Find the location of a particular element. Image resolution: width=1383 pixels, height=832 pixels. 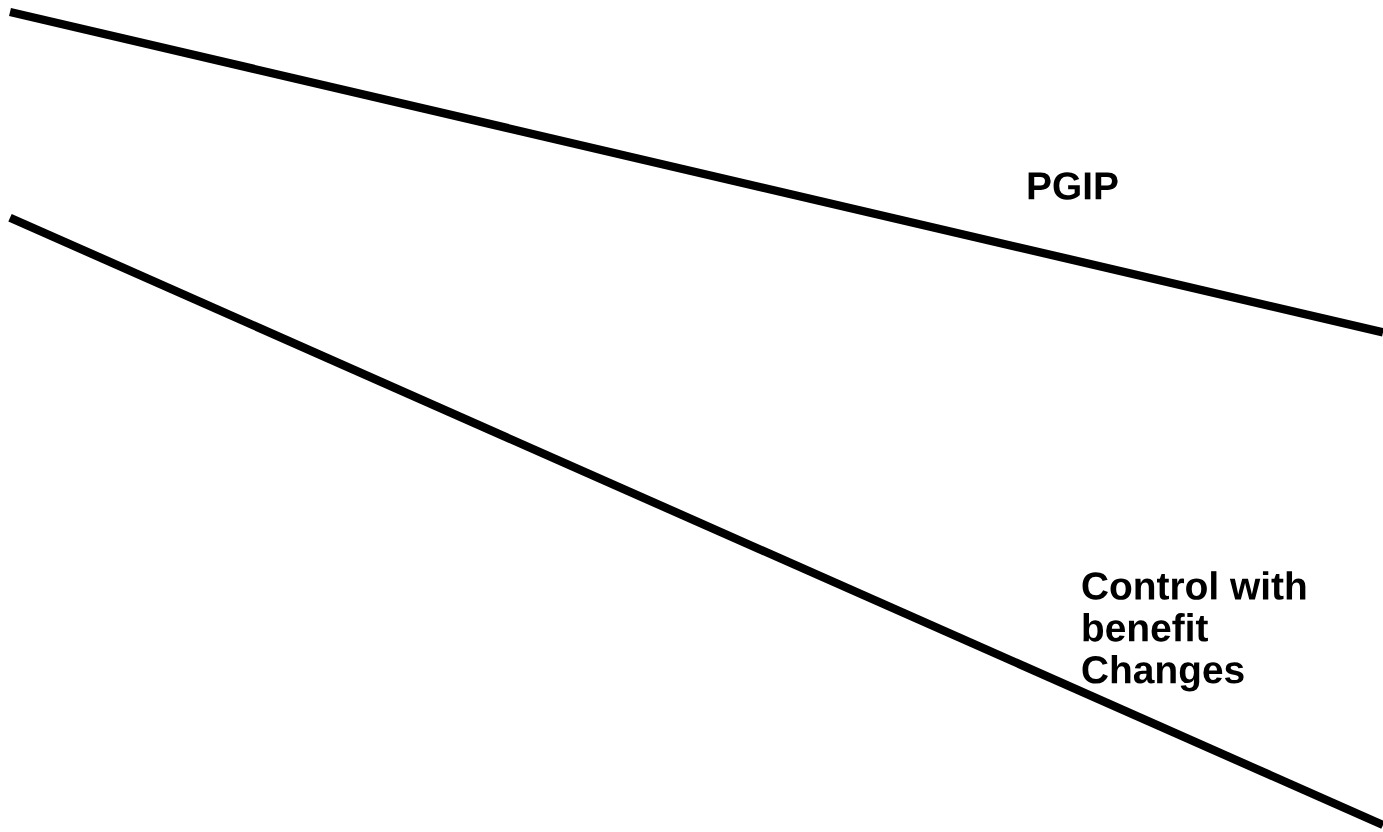

series-label: Control with benefit Changes is located at coordinates (1194, 631).